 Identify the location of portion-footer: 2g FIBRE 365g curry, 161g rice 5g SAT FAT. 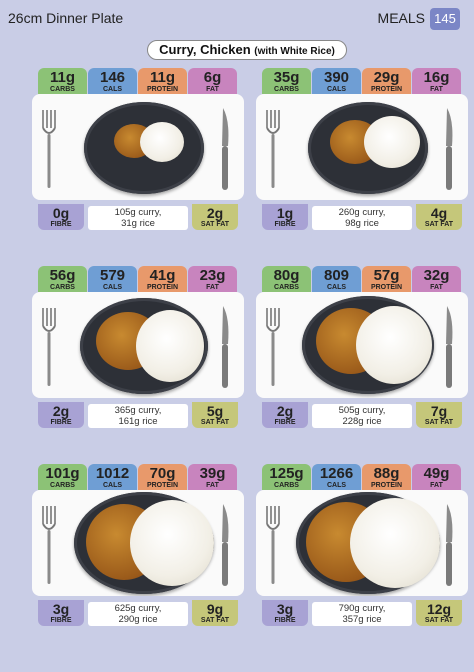
(138, 415).